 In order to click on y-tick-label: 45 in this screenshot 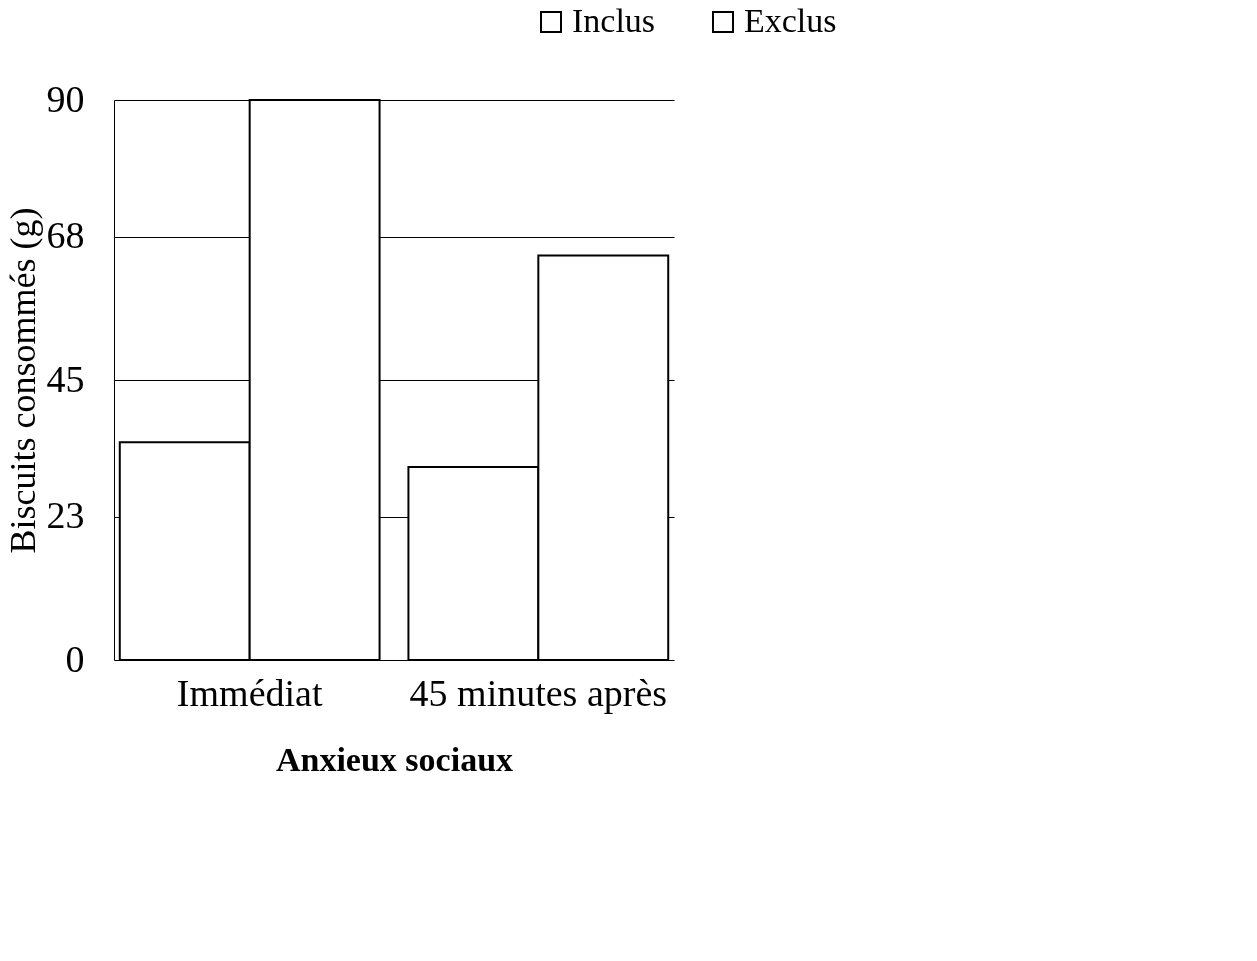, I will do `click(65, 378)`.